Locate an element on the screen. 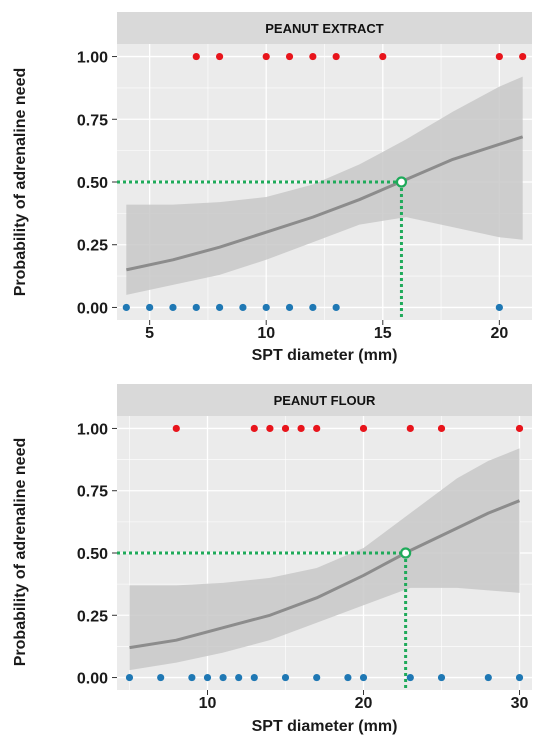  x-tick-label: 15 is located at coordinates (383, 333).